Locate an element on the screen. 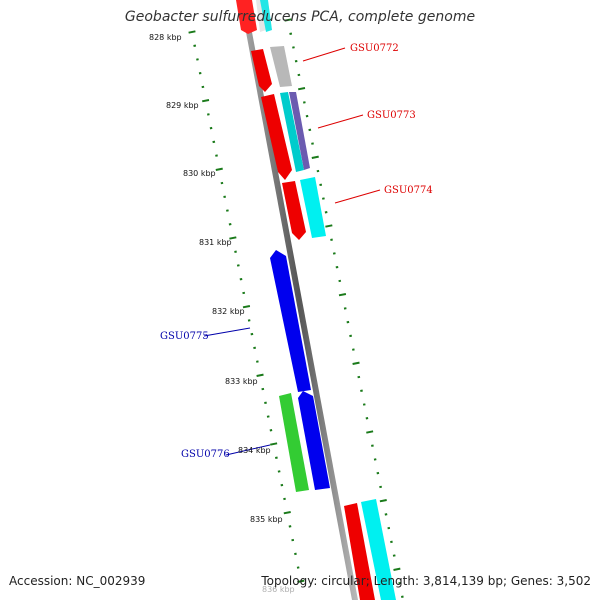 The height and width of the screenshot is (600, 600). topology-value: circular is located at coordinates (343, 581).